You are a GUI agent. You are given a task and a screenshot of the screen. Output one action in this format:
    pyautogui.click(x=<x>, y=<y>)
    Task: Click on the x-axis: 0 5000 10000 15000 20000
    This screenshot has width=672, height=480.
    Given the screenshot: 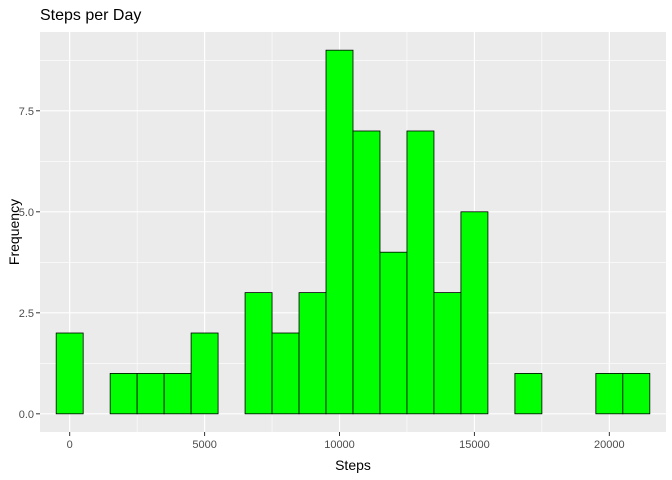 What is the action you would take?
    pyautogui.click(x=346, y=441)
    